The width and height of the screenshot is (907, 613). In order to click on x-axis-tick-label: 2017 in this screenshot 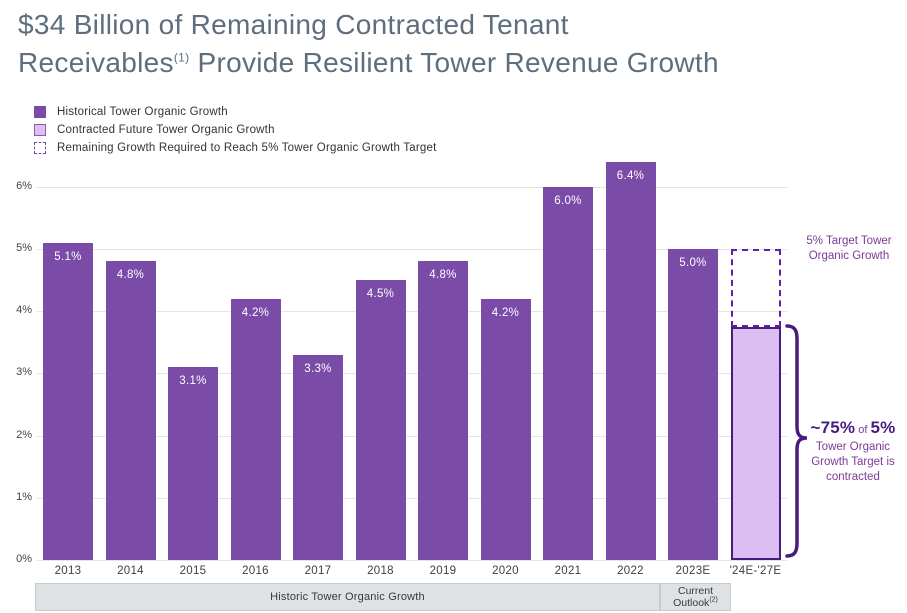, I will do `click(318, 571)`.